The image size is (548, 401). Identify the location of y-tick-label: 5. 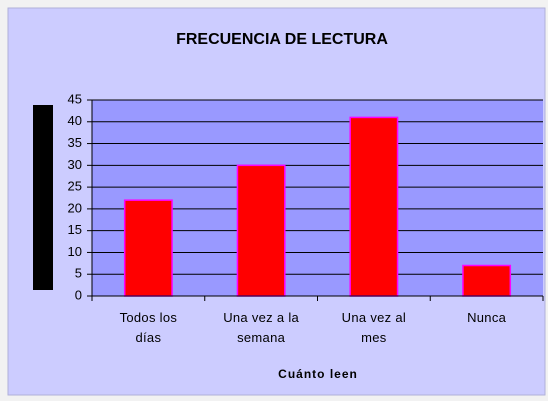
(78, 273).